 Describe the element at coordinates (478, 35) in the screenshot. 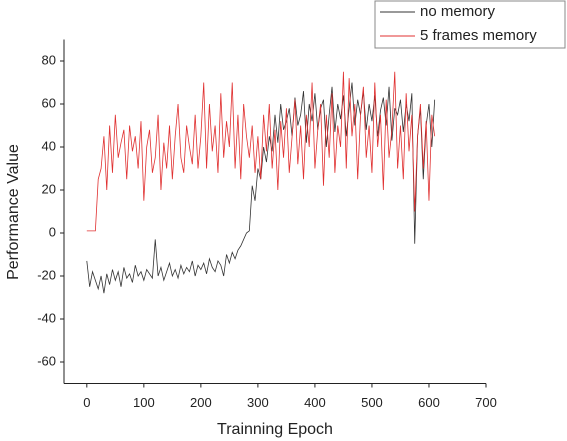

I see `legend-label: 5 frames memory` at that location.